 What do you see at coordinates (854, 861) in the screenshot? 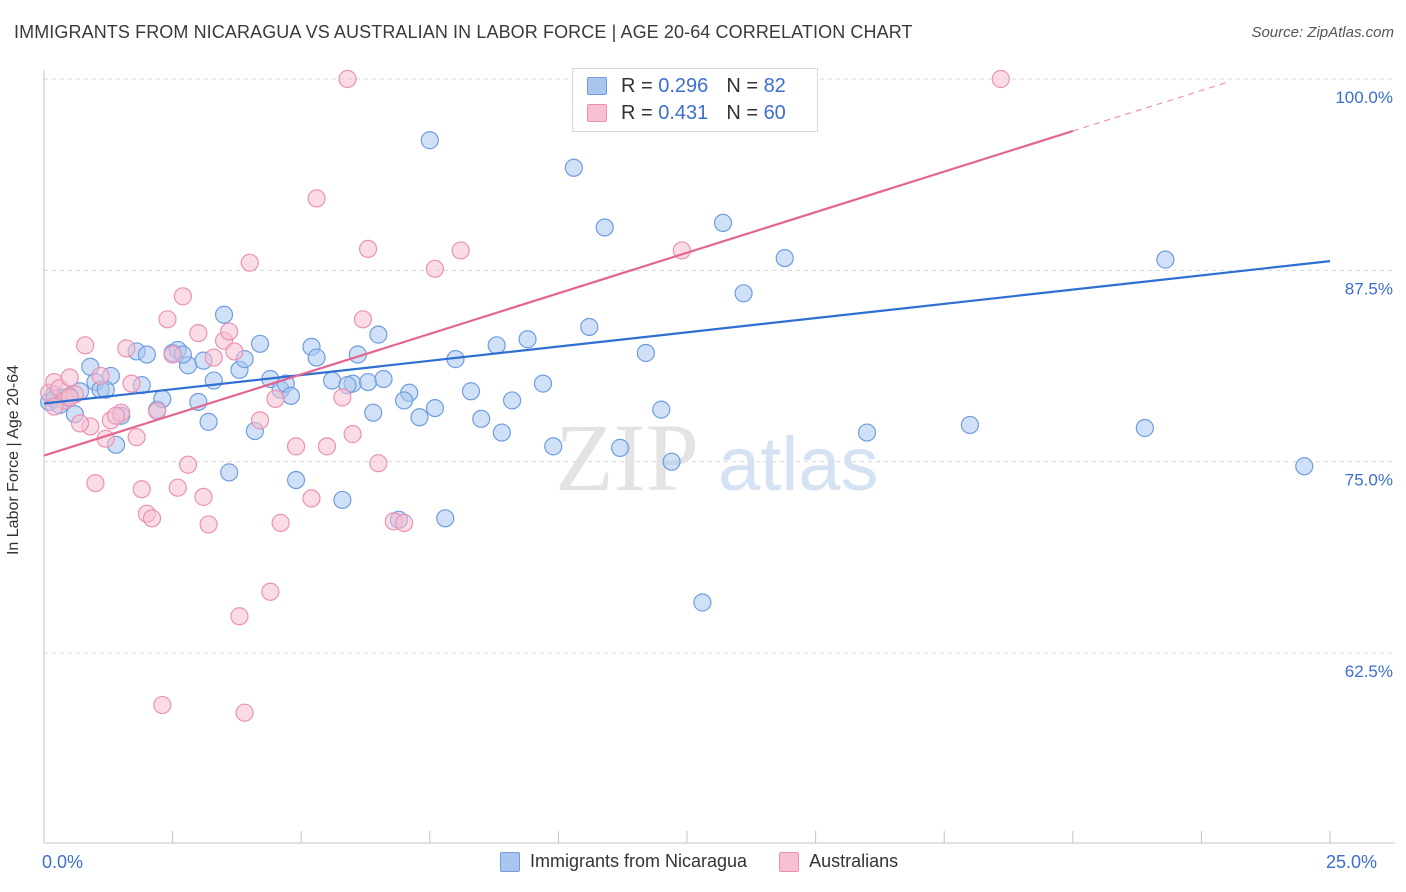
I see `legend-label: Australians` at bounding box center [854, 861].